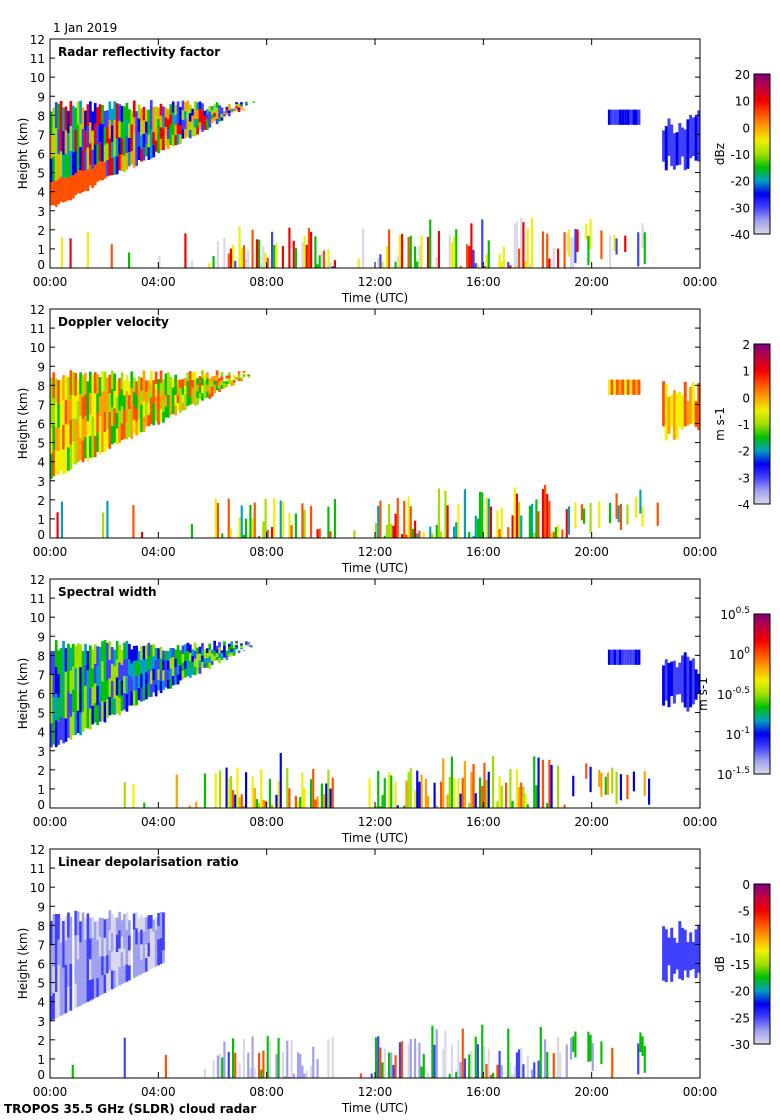  Describe the element at coordinates (23, 693) in the screenshot. I see `y-axis-label: Height (km)` at that location.